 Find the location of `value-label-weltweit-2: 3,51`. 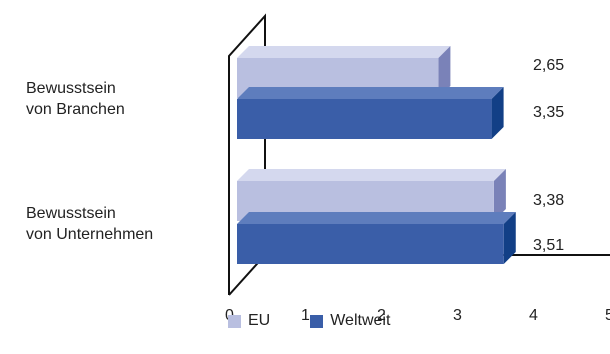

value-label-weltweit-2: 3,51 is located at coordinates (548, 245).